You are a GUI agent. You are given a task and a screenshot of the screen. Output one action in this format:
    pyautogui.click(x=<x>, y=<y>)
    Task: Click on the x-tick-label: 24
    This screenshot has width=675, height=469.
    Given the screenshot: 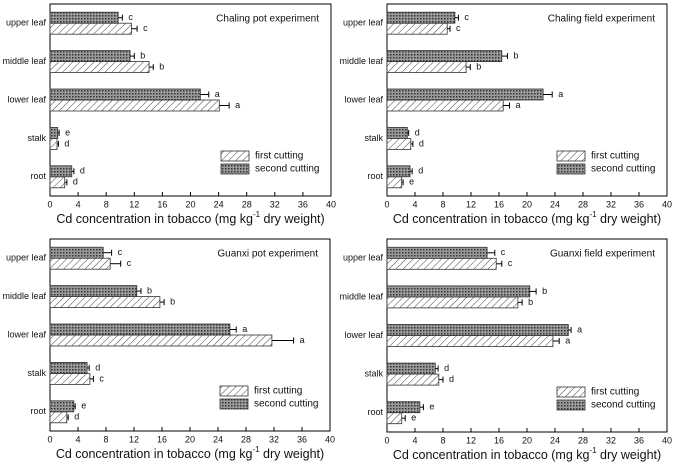 What is the action you would take?
    pyautogui.click(x=555, y=204)
    